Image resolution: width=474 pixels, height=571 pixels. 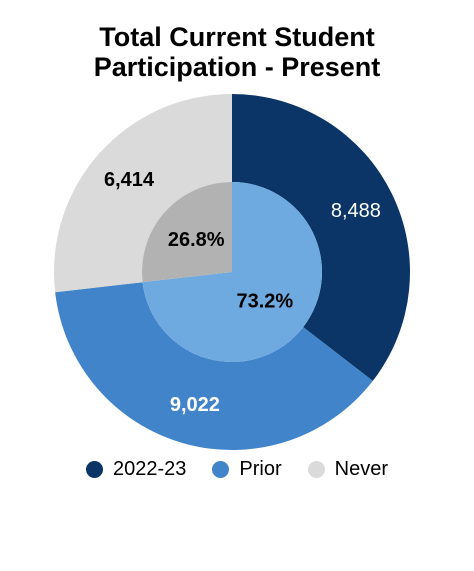 I want to click on legend-item-never: Never, so click(x=347, y=469).